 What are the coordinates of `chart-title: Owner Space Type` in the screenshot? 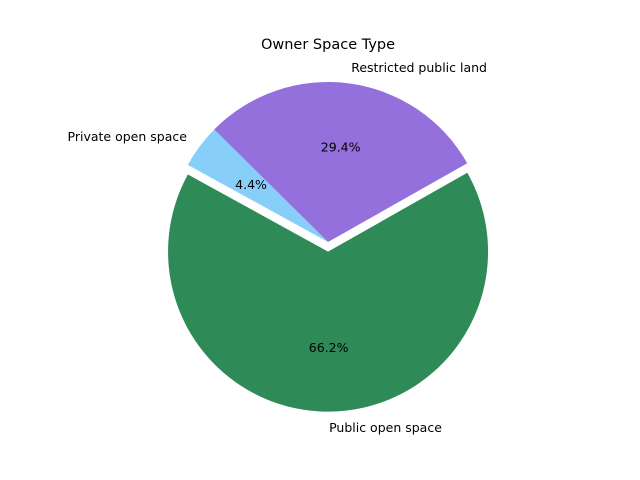 It's located at (328, 45).